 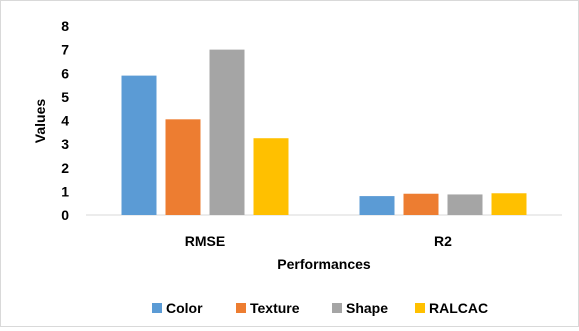 What do you see at coordinates (183, 167) in the screenshot?
I see `bar-texture-rmse` at bounding box center [183, 167].